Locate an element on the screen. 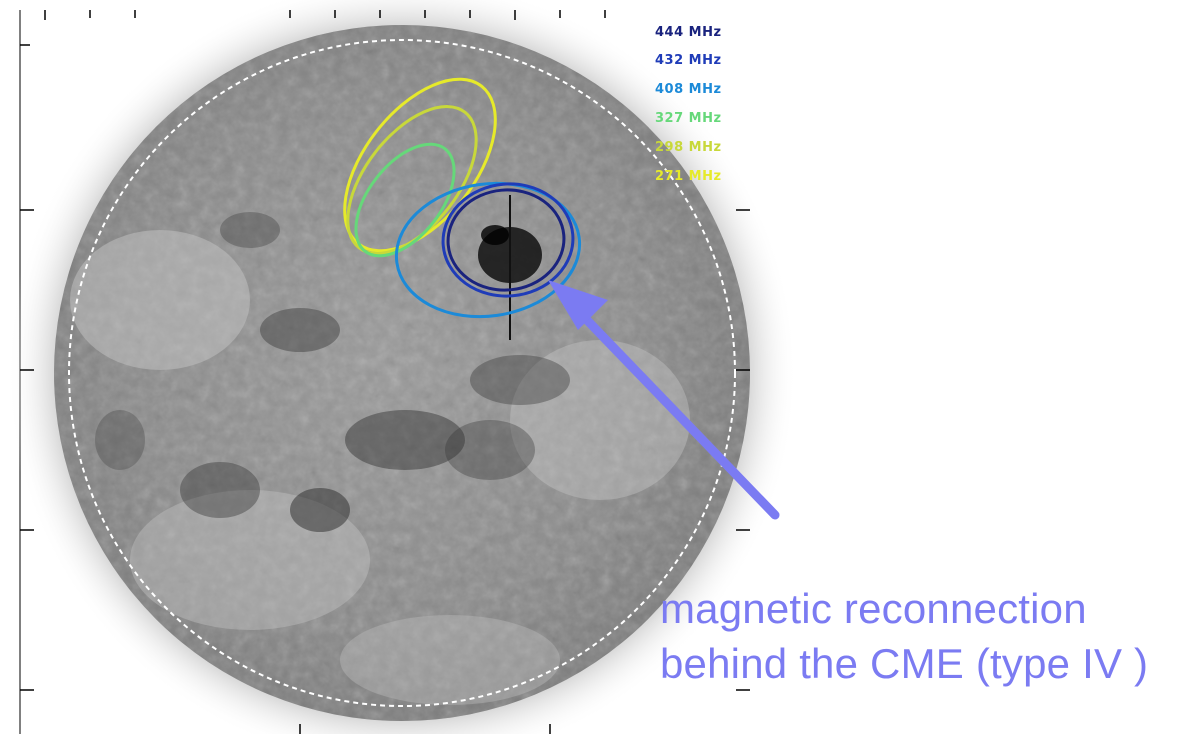 This screenshot has height=734, width=1200. legend-entry-298: 298 MHz is located at coordinates (688, 147).